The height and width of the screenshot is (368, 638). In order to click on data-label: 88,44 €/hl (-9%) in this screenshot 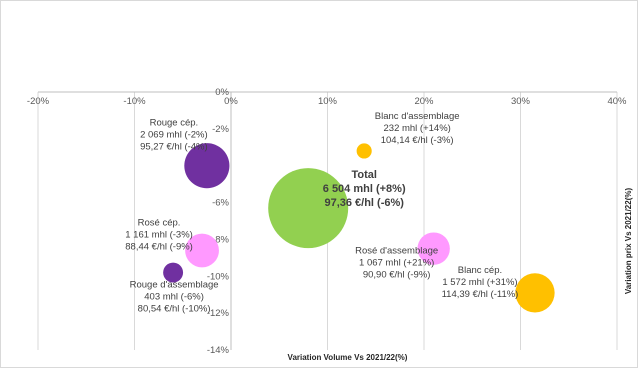, I will do `click(159, 246)`.